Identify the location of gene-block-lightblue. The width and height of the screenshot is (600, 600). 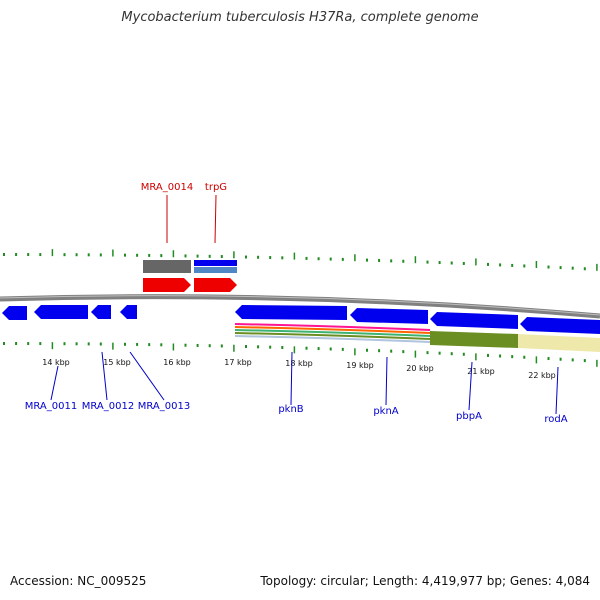
(215, 270).